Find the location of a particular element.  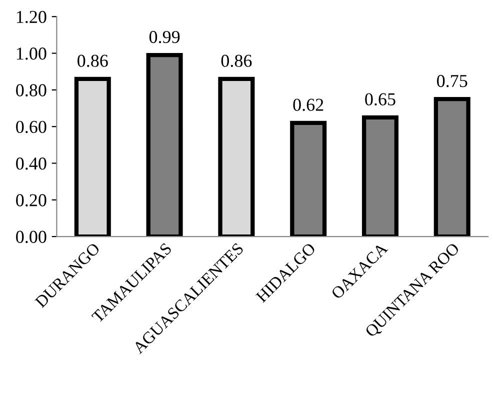

y-tick-label: 0.20 is located at coordinates (31, 200).